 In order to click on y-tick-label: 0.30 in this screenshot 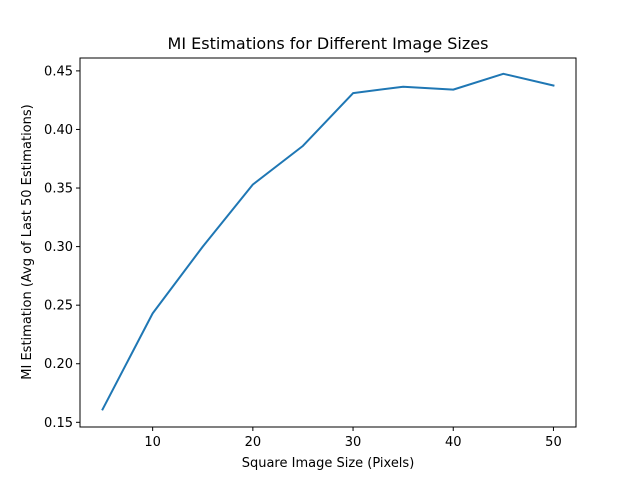, I will do `click(58, 247)`.